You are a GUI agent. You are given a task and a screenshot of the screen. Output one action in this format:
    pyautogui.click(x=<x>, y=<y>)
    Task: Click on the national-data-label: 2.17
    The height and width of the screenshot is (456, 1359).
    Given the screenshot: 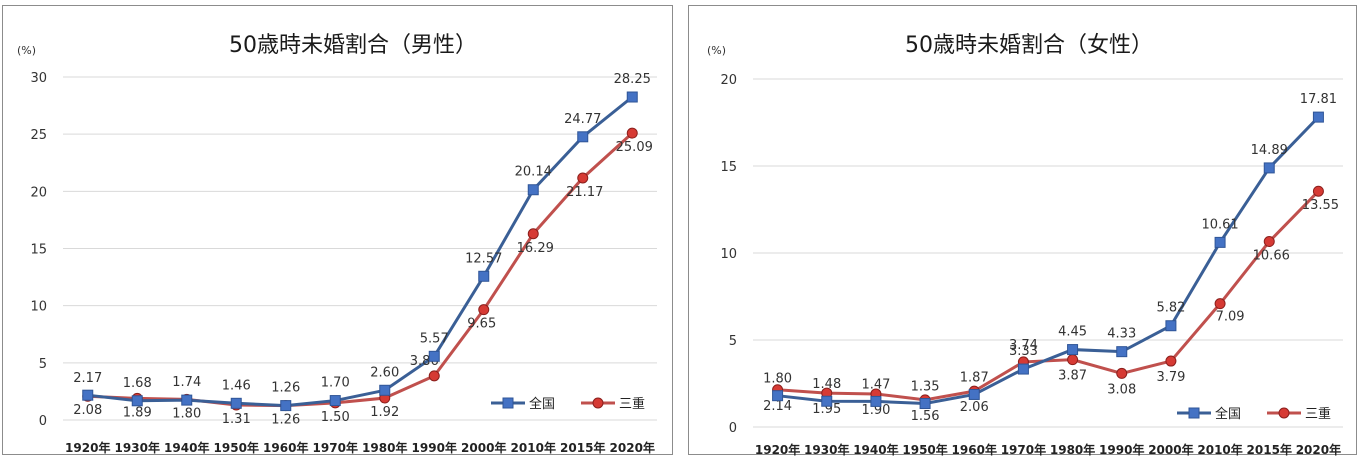 What is the action you would take?
    pyautogui.click(x=87, y=378)
    